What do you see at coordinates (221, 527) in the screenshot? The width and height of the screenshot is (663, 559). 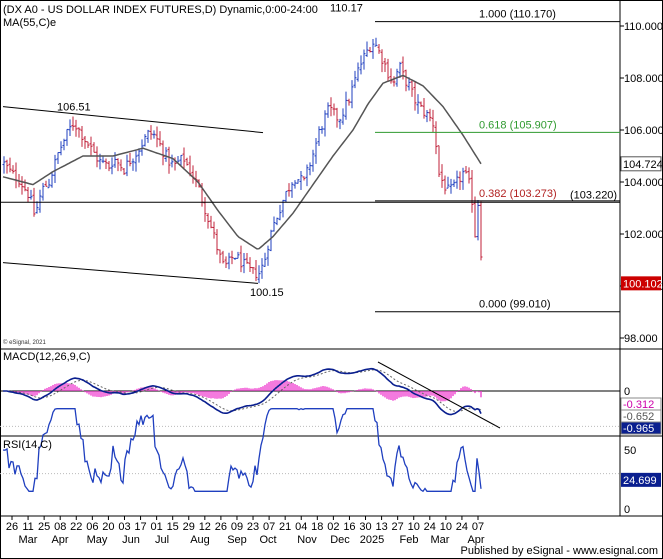 I see `x-day-label: 26` at bounding box center [221, 527].